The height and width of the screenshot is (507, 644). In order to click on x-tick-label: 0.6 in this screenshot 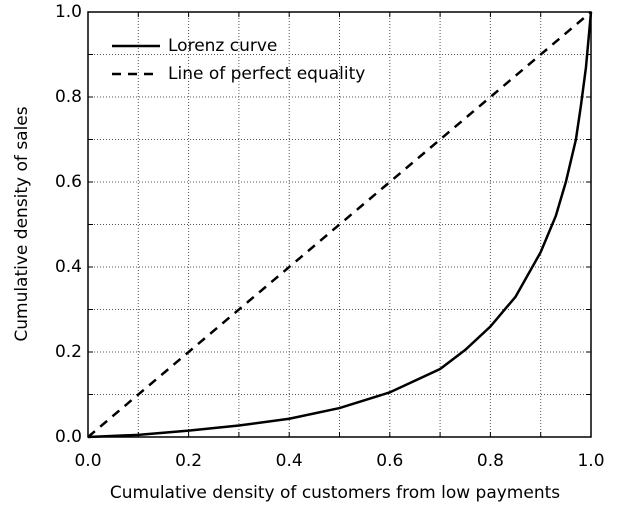, I will do `click(389, 461)`.